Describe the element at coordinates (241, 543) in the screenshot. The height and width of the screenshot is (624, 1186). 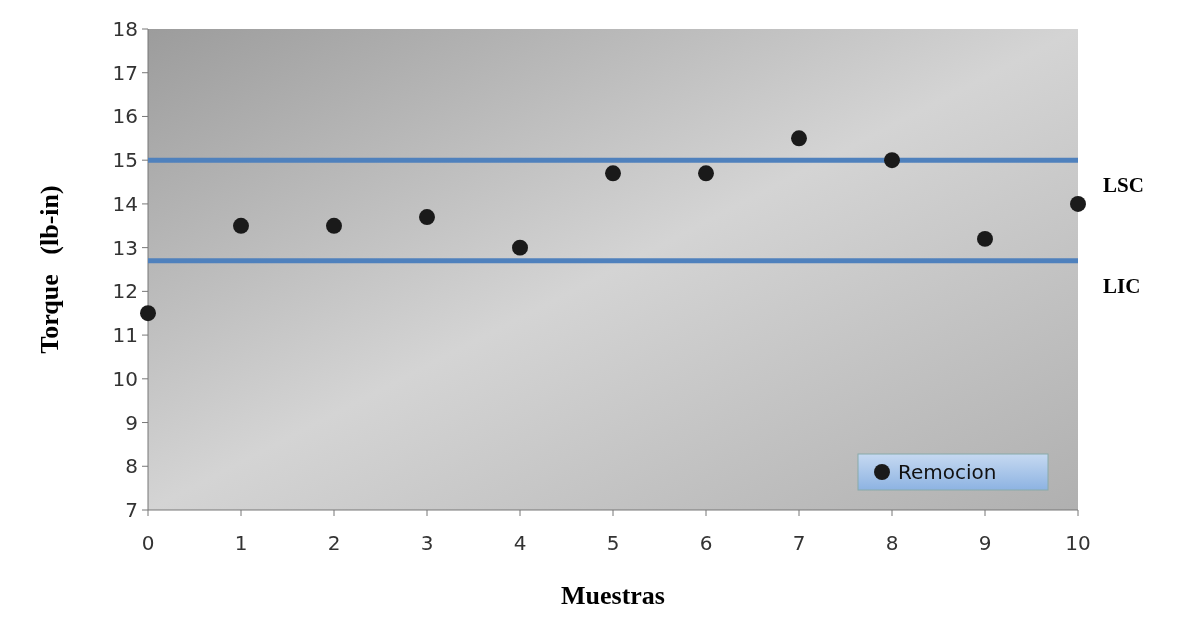
I see `x-tick-label: 1` at that location.